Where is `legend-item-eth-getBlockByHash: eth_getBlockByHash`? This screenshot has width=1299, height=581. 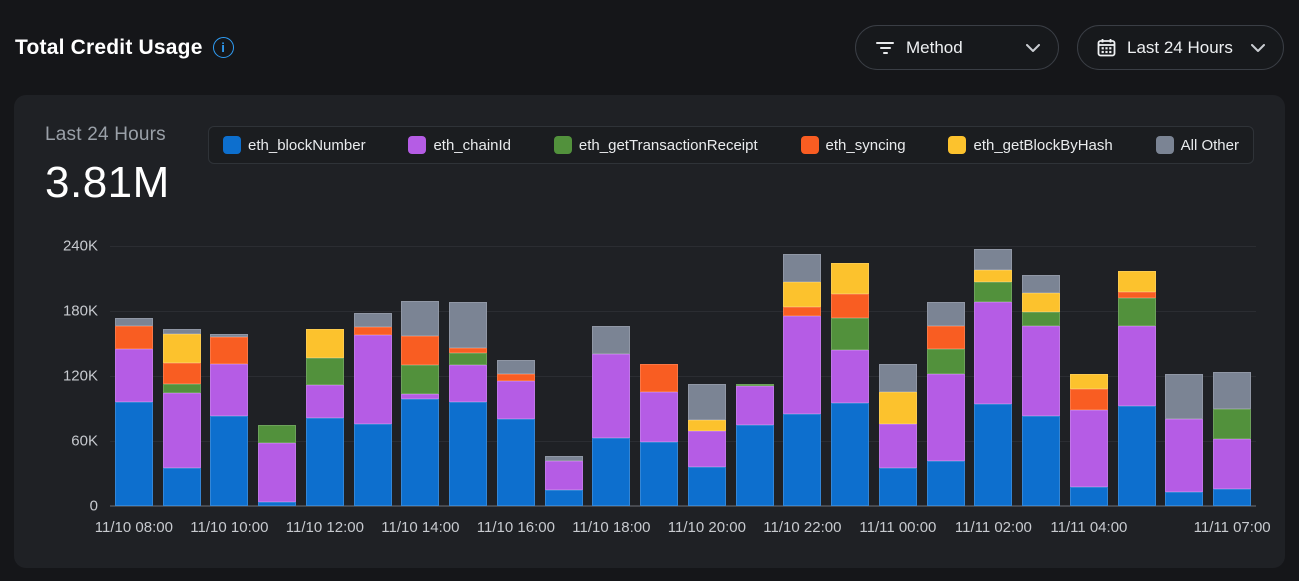 legend-item-eth-getBlockByHash: eth_getBlockByHash is located at coordinates (1030, 145).